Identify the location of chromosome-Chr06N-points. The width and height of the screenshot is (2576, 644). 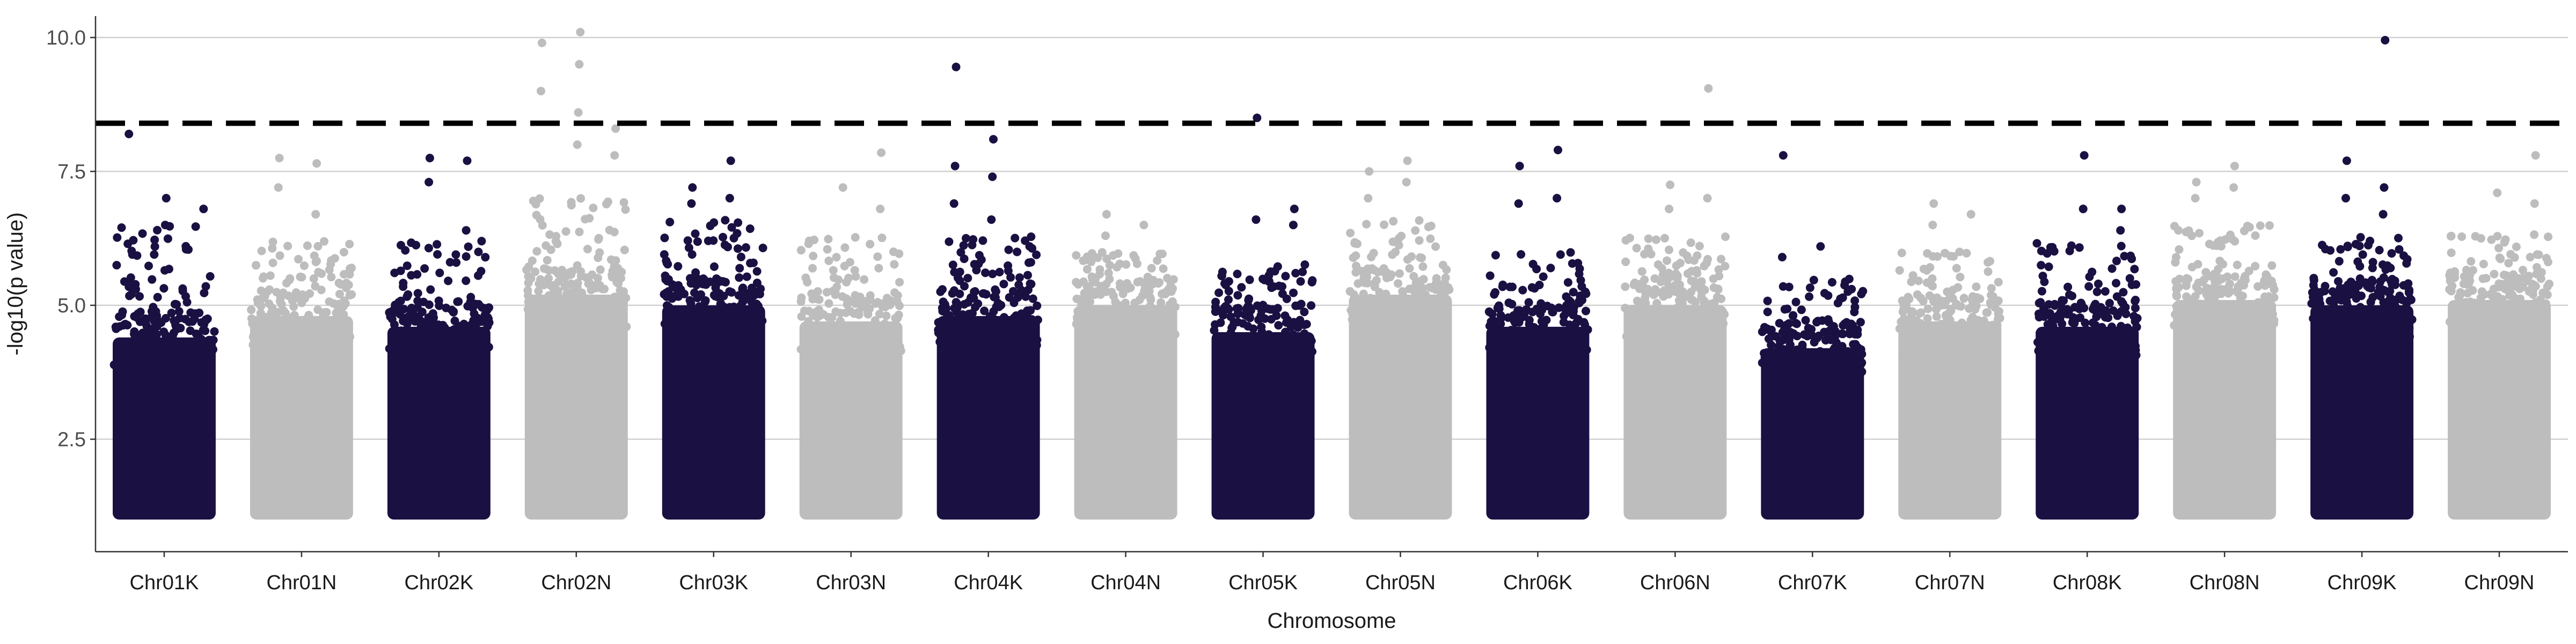
(1675, 302).